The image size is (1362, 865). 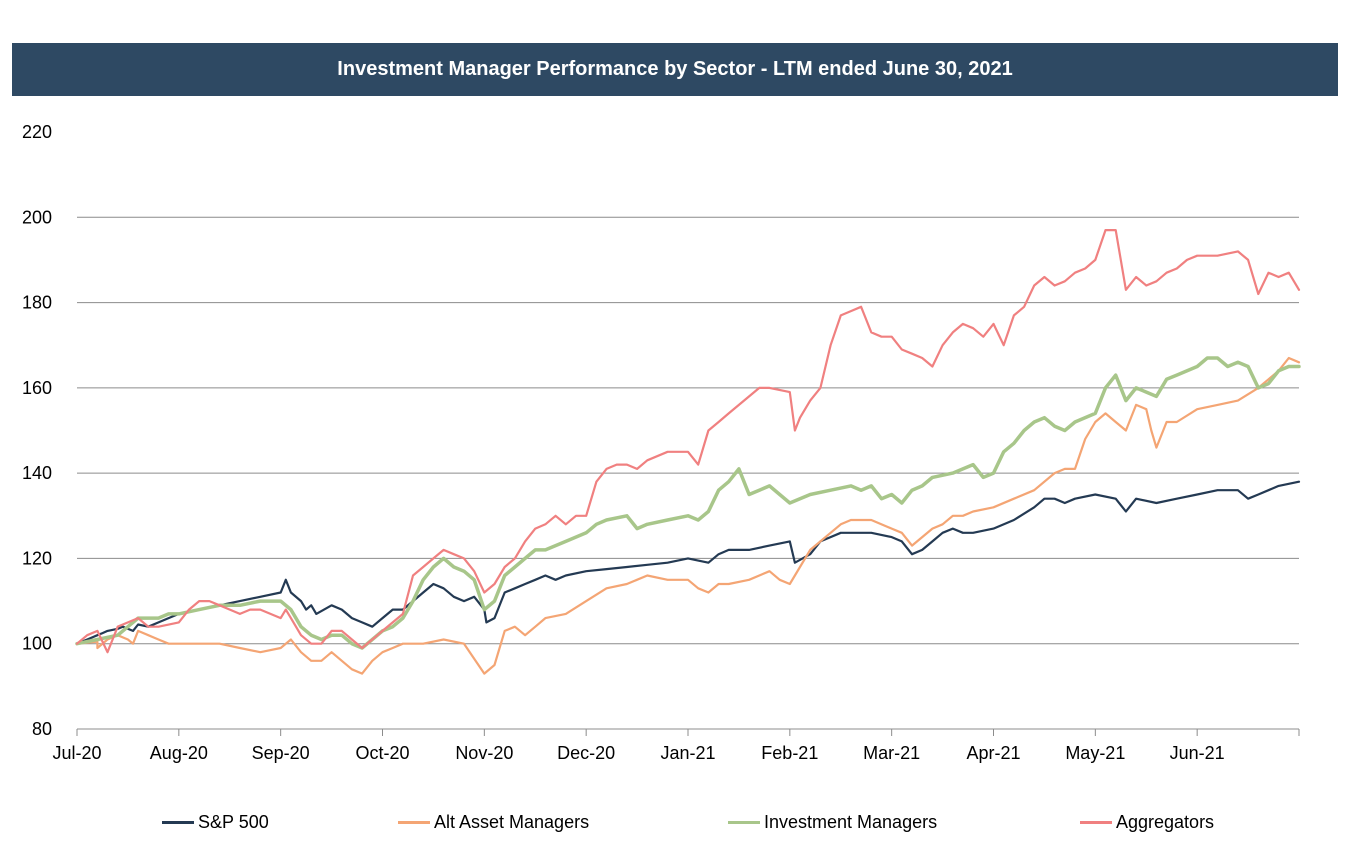 What do you see at coordinates (484, 753) in the screenshot?
I see `x-tick-label: Nov-20` at bounding box center [484, 753].